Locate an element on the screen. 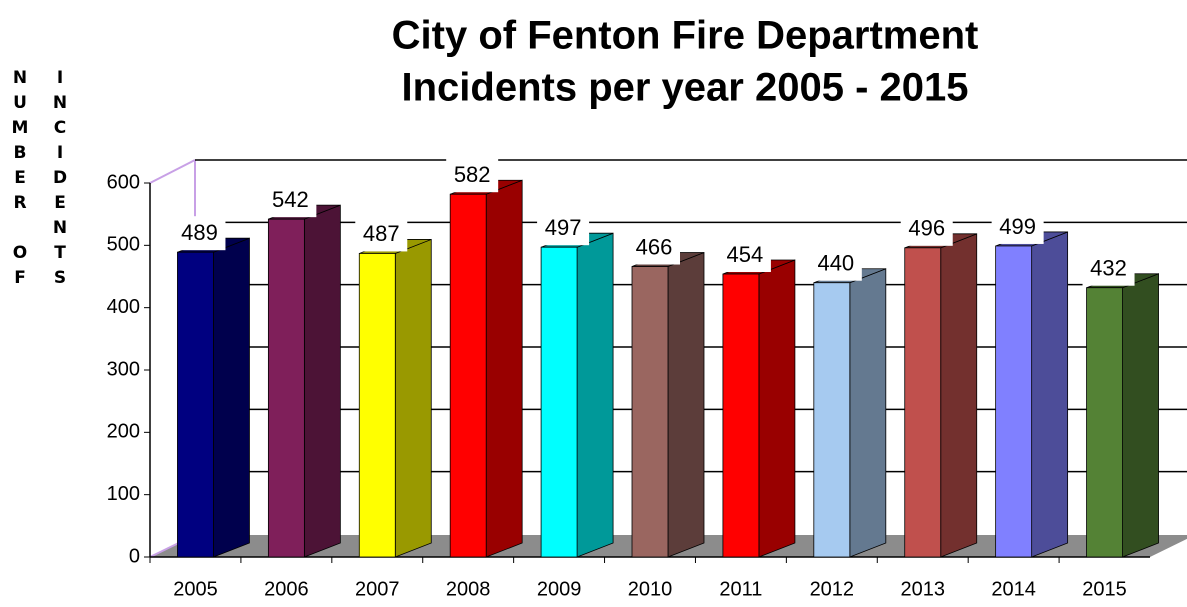 This screenshot has height=607, width=1187. value-label: 499 is located at coordinates (1017, 226).